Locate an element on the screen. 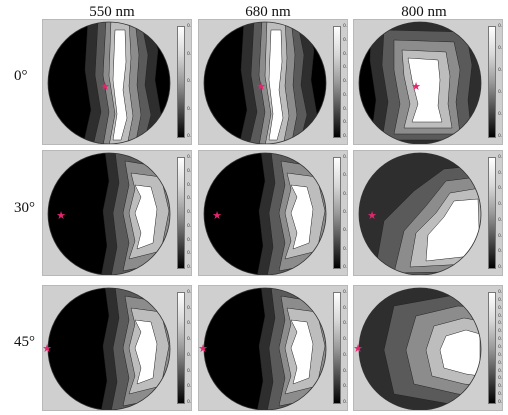  colorbar-tick-label: 0.34 is located at coordinates (500, 324).